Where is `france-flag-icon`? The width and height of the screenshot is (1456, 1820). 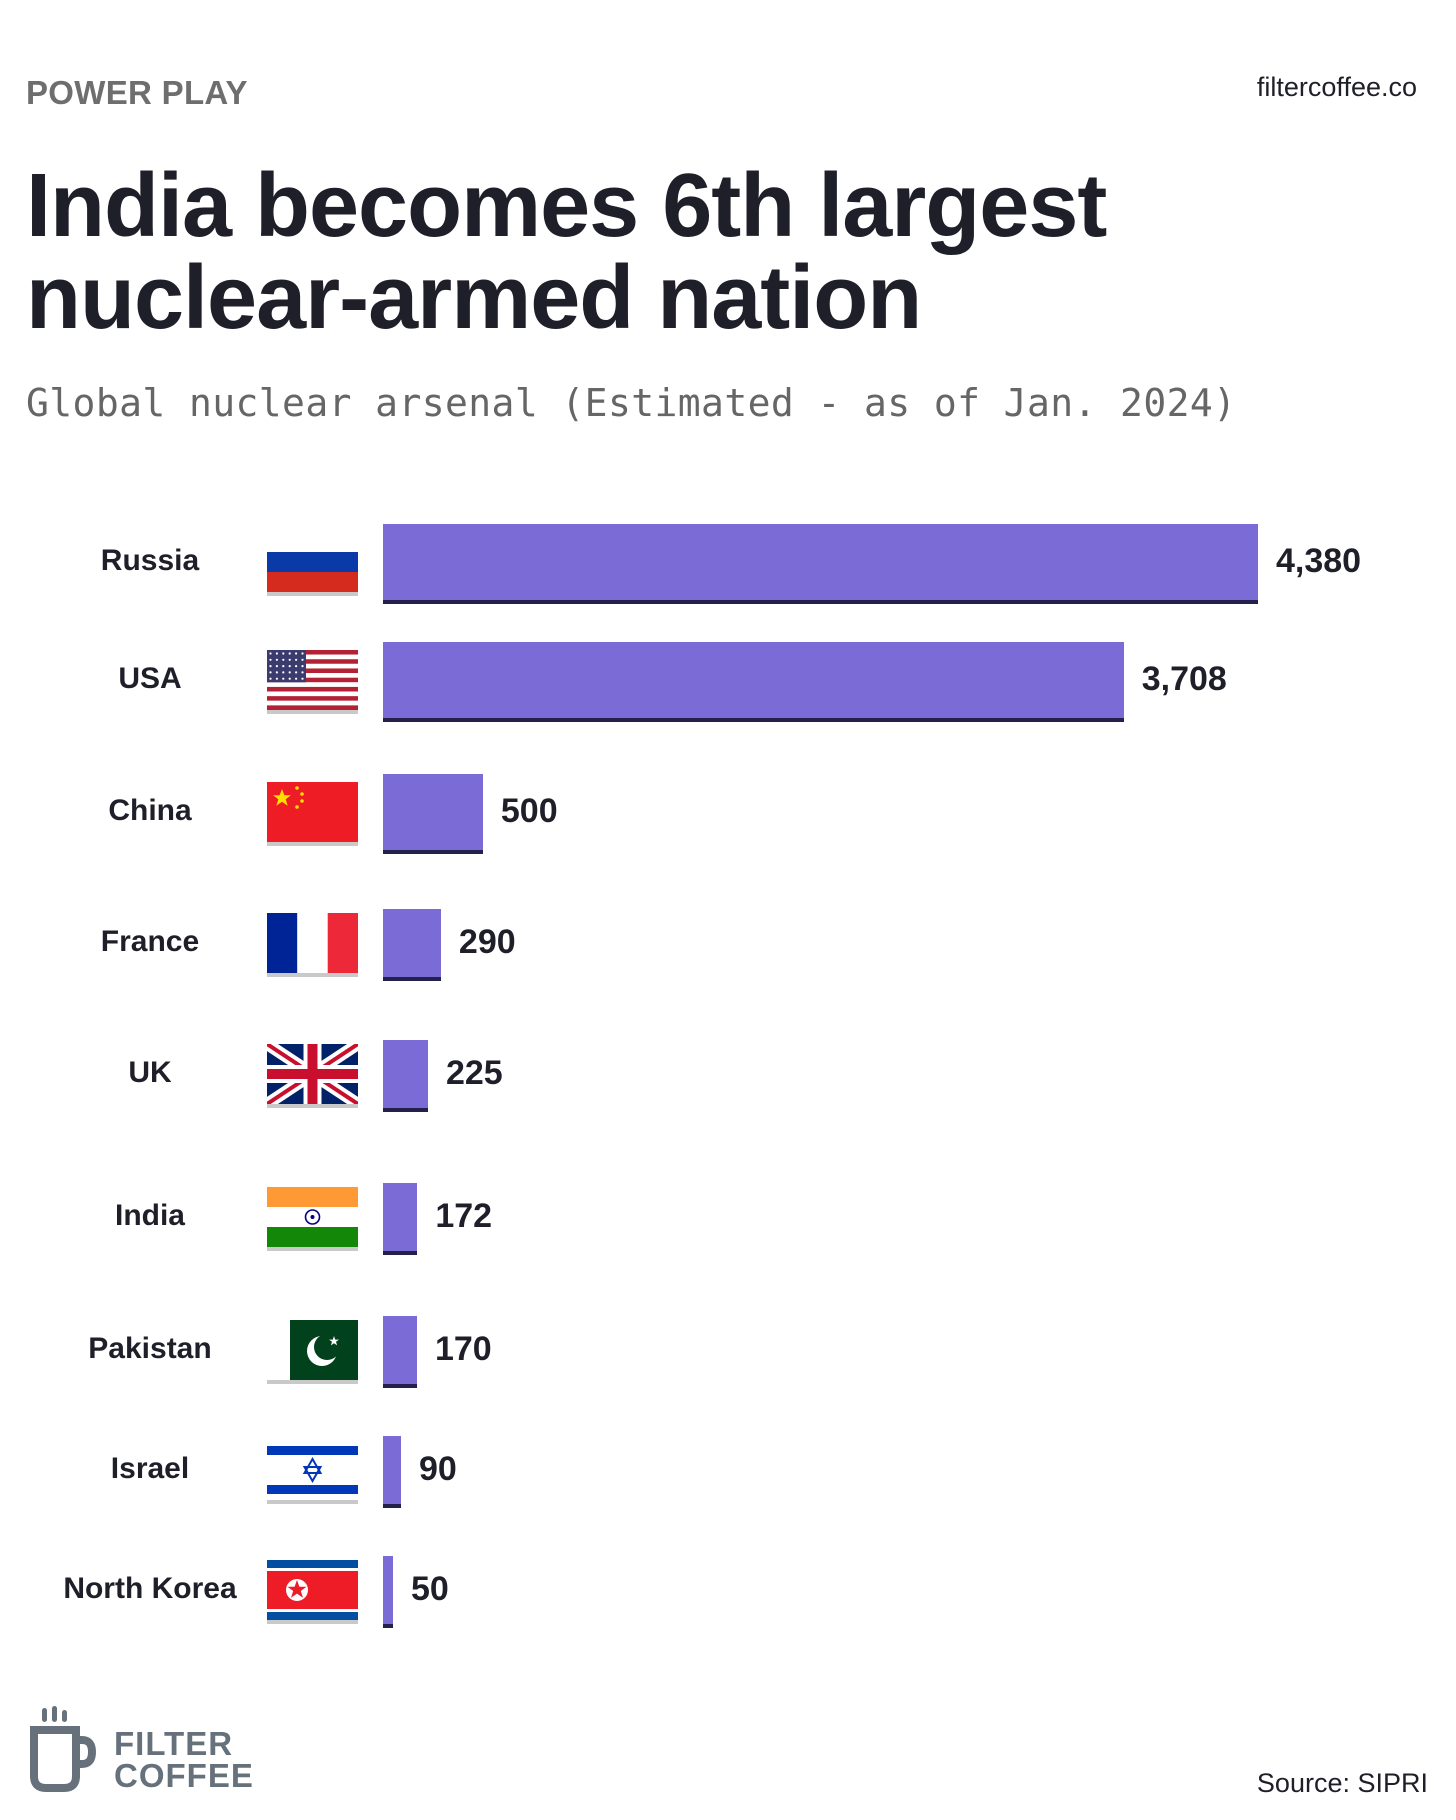
france-flag-icon is located at coordinates (312, 943).